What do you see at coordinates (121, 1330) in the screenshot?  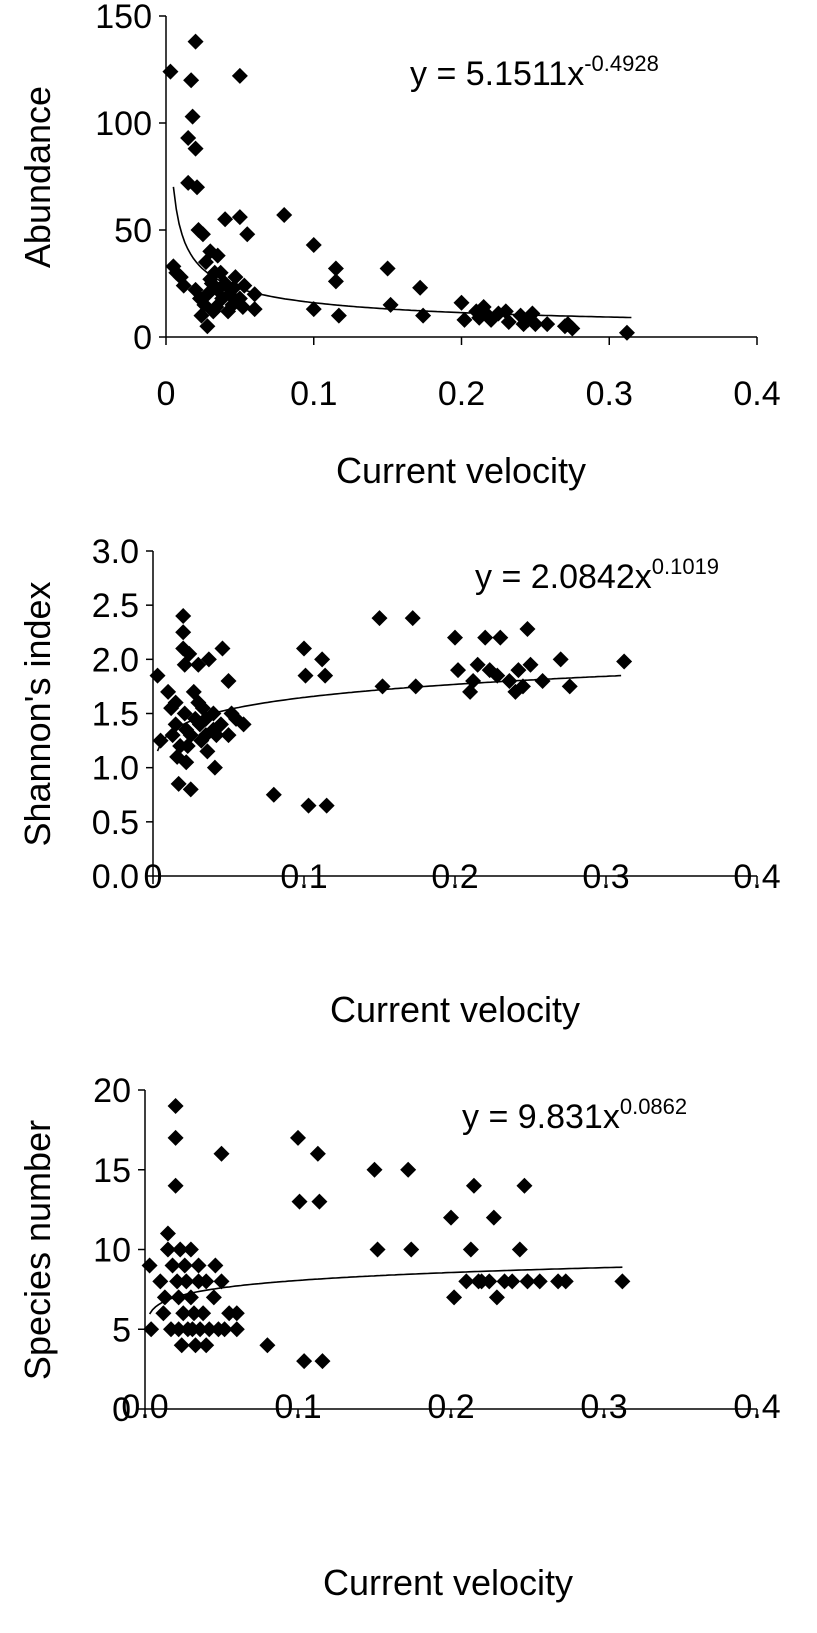 I see `species-y-tick-label: 5` at bounding box center [121, 1330].